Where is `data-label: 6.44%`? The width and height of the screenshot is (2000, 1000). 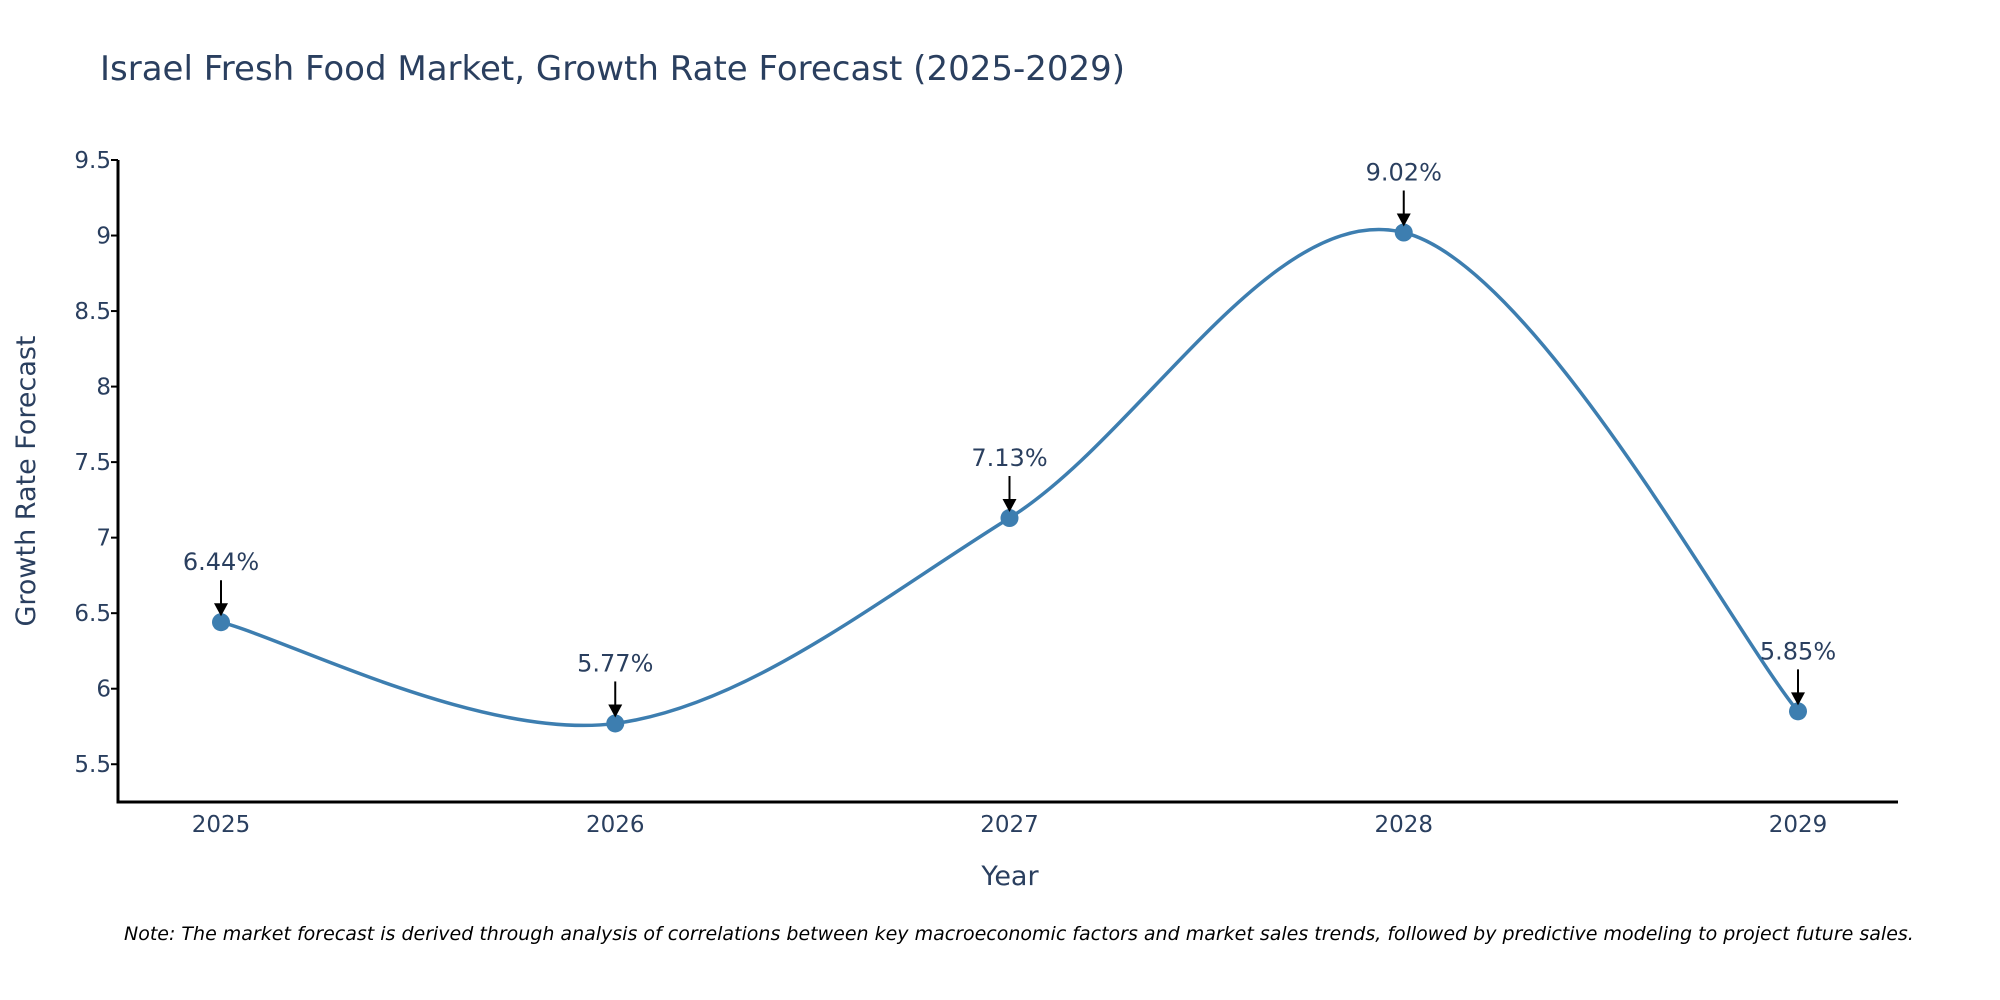
data-label: 6.44% is located at coordinates (221, 562).